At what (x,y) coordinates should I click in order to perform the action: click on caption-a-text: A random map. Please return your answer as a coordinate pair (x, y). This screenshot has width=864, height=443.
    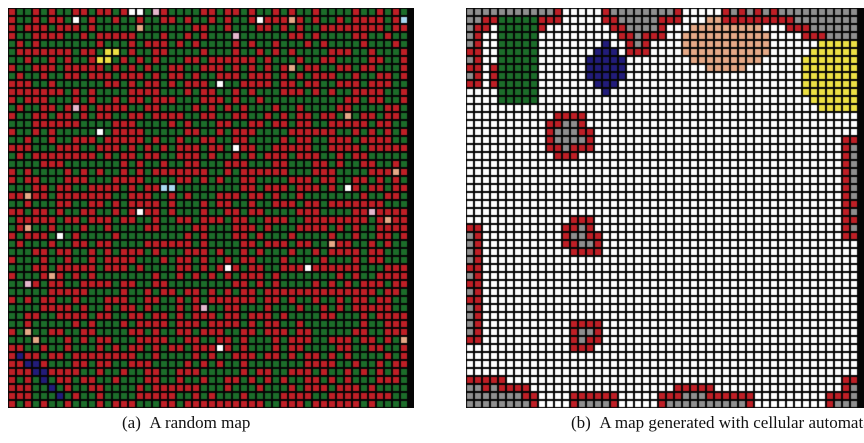
    Looking at the image, I should click on (200, 422).